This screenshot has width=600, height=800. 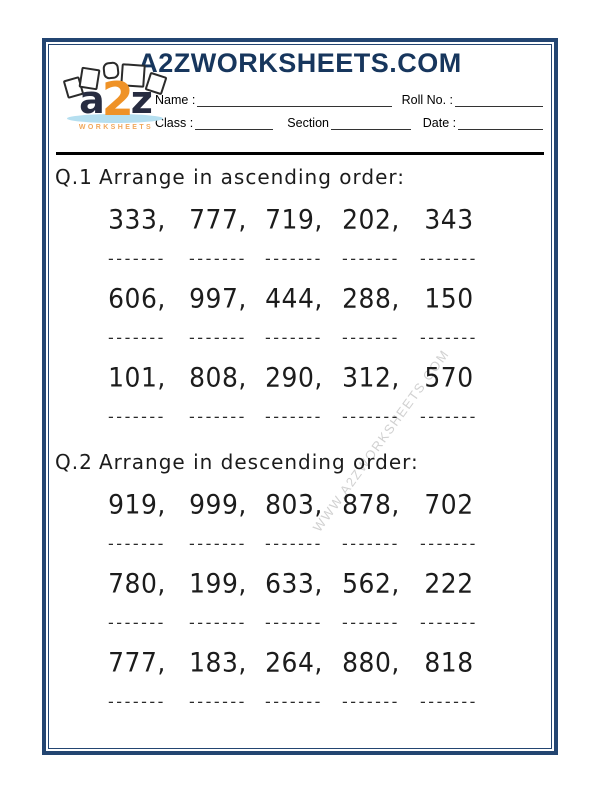 I want to click on date-label: Date :, so click(x=439, y=123).